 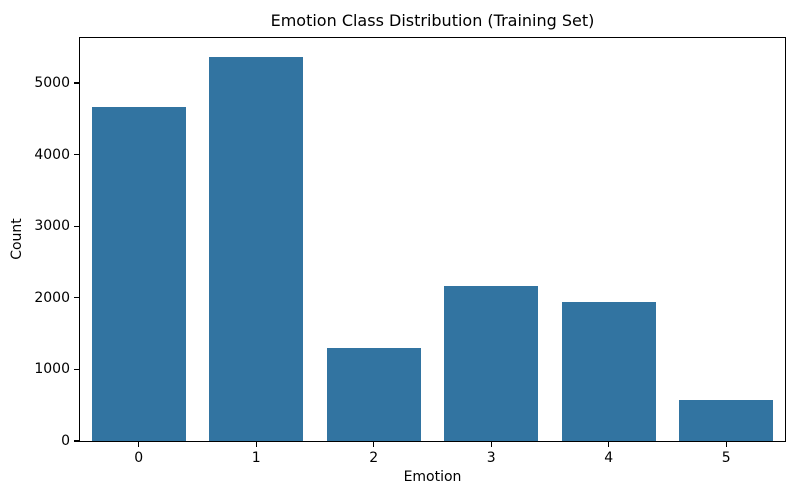 What do you see at coordinates (256, 458) in the screenshot?
I see `x-tick-label: 1` at bounding box center [256, 458].